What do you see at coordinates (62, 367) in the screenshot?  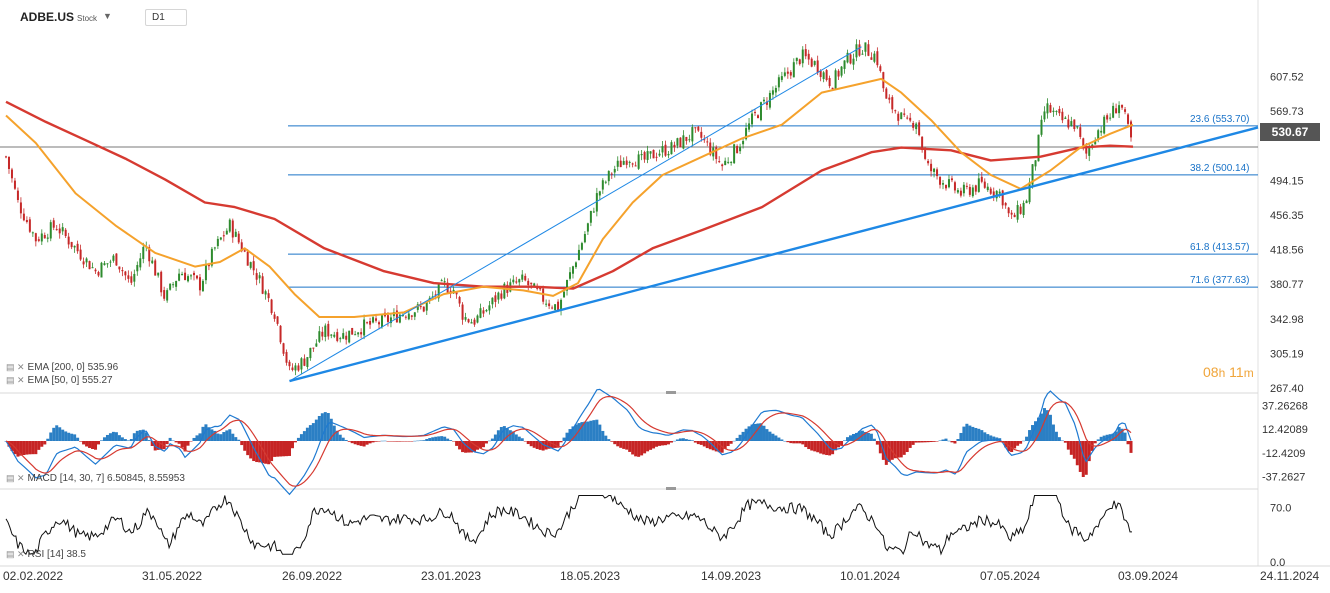 I see `ema200-legend: ▤ ✕ EMA [200, 0] 535.96` at bounding box center [62, 367].